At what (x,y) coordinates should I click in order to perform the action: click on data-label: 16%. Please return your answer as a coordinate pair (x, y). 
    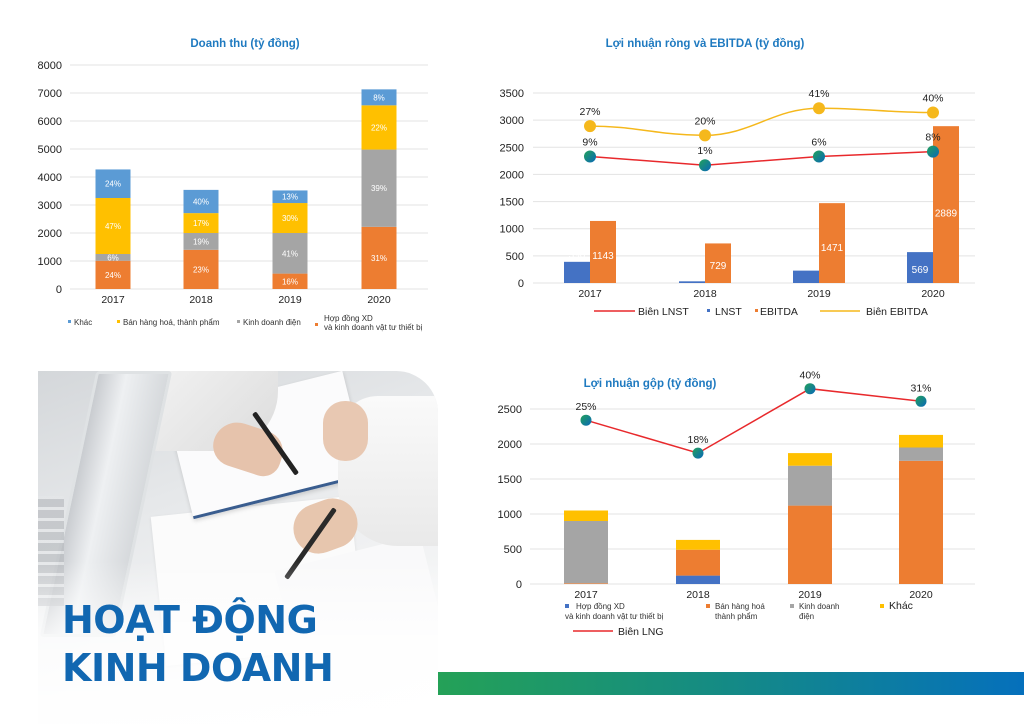
    Looking at the image, I should click on (290, 281).